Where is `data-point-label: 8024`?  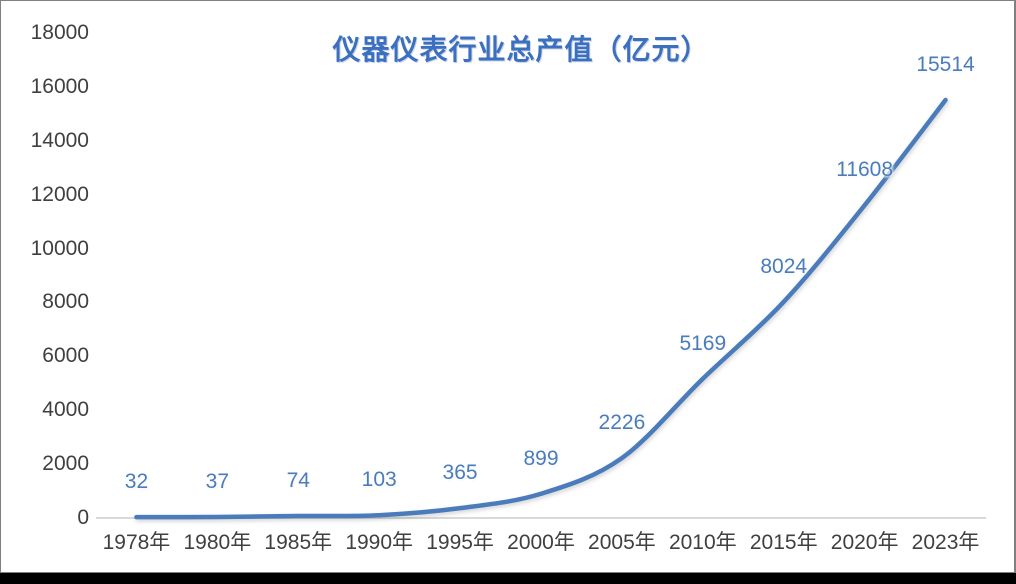 data-point-label: 8024 is located at coordinates (784, 266).